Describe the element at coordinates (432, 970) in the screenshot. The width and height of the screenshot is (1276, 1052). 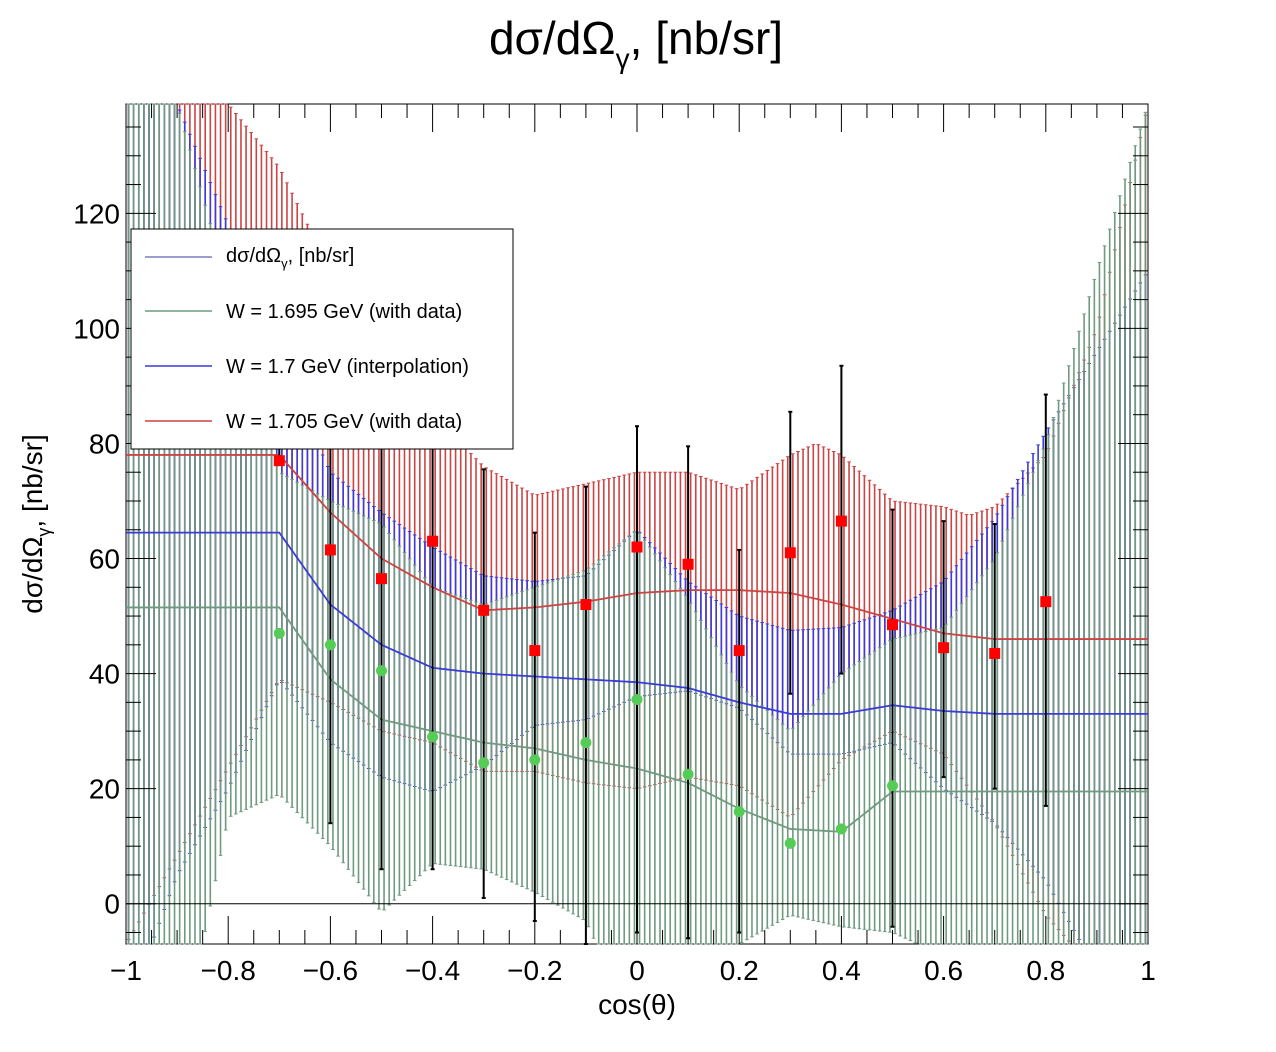
I see `x-tick-label-3: −0.4` at that location.